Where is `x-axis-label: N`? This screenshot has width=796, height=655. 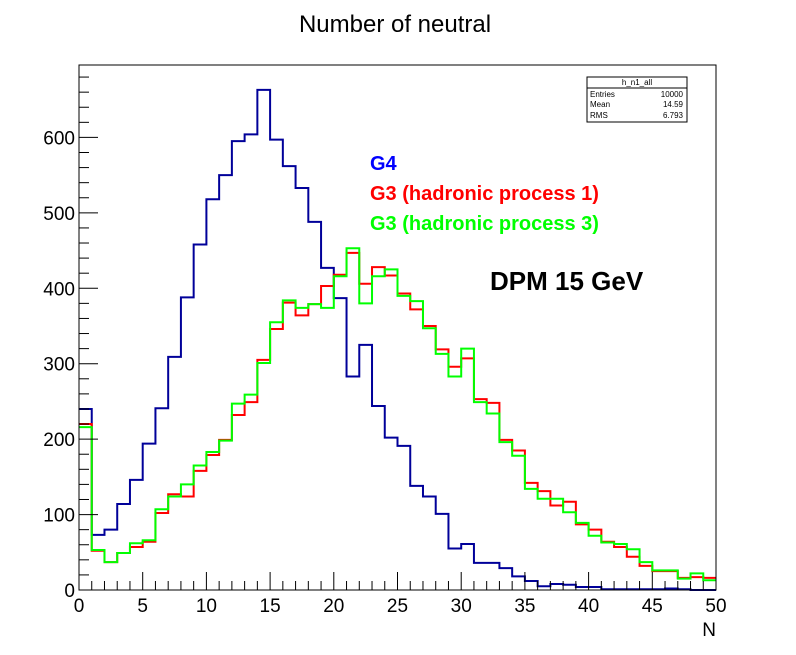 x-axis-label: N is located at coordinates (709, 630).